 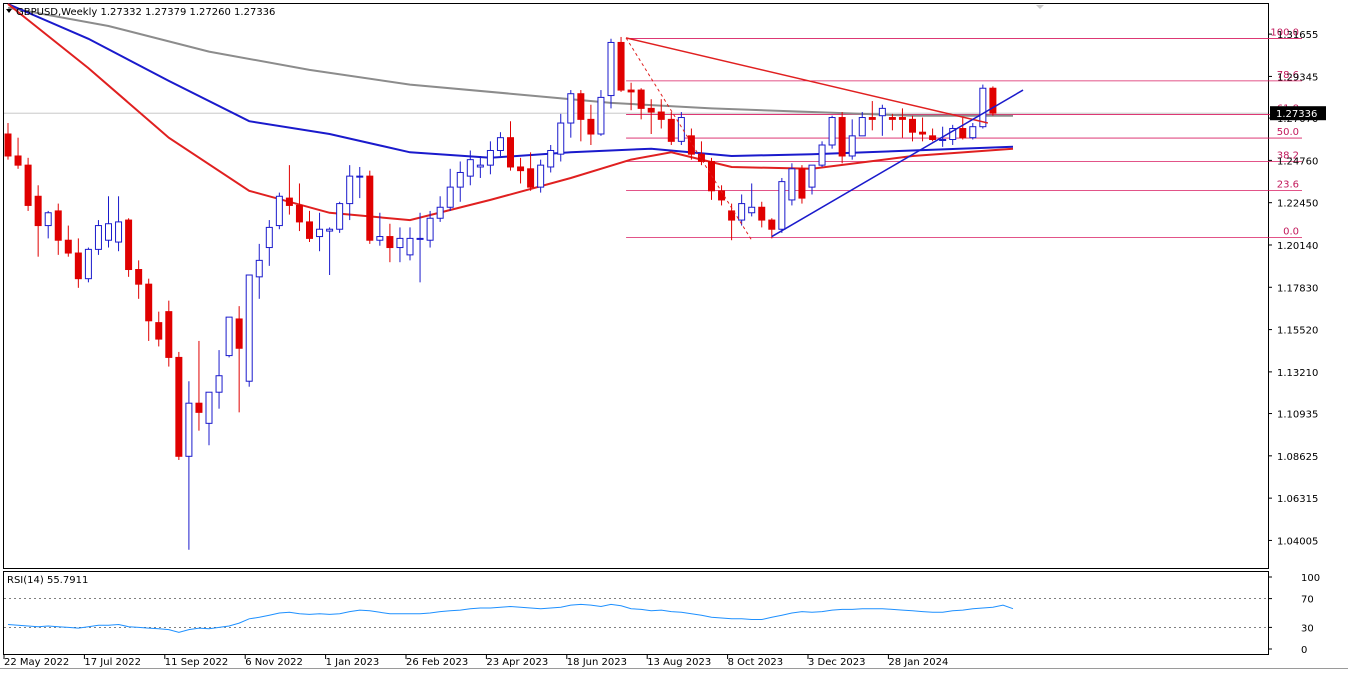 What do you see at coordinates (1297, 415) in the screenshot?
I see `price-tick-label: 1.10935` at bounding box center [1297, 415].